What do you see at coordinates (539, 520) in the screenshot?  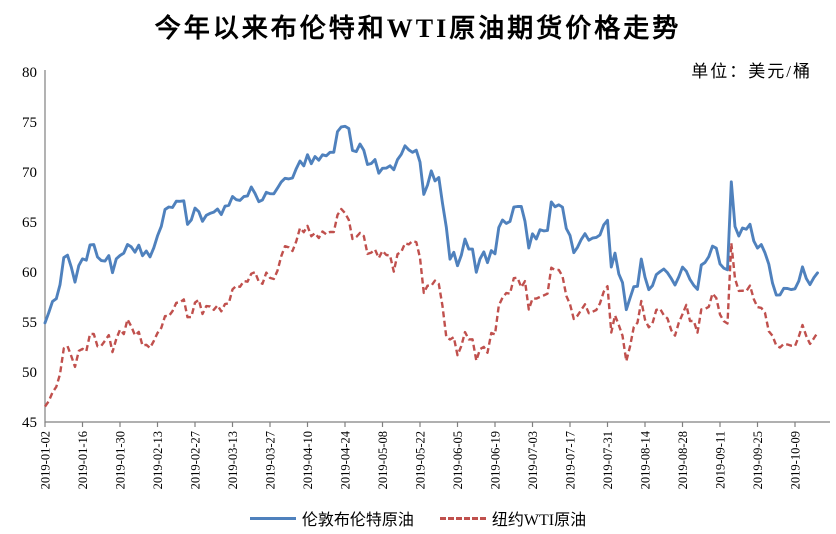 I see `legend-label-wti: 纽约WTI原油` at bounding box center [539, 520].